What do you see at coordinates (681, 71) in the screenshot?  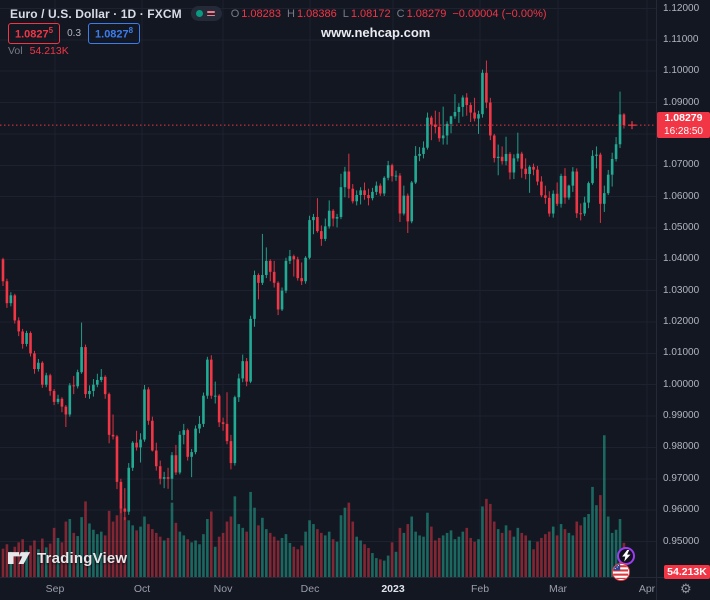 I see `price-axis-label: 1.10000` at bounding box center [681, 71].